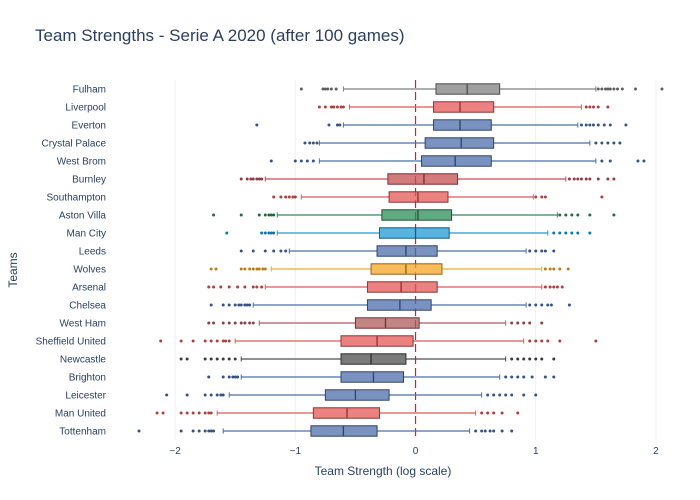 This screenshot has width=700, height=500. I want to click on y-category-label: Chelsea, so click(87, 306).